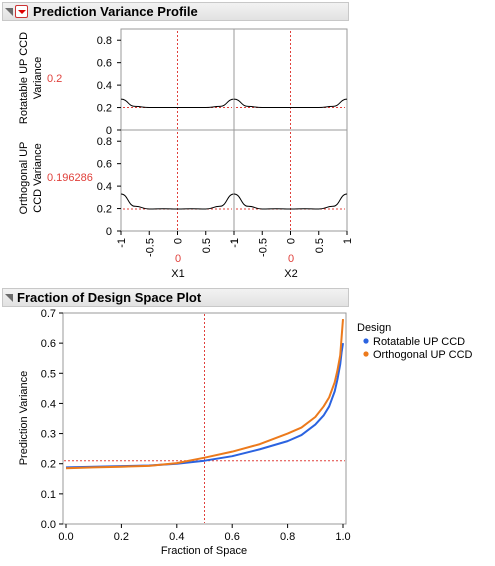  Describe the element at coordinates (366, 354) in the screenshot. I see `legend-marker-orthogonal` at that location.